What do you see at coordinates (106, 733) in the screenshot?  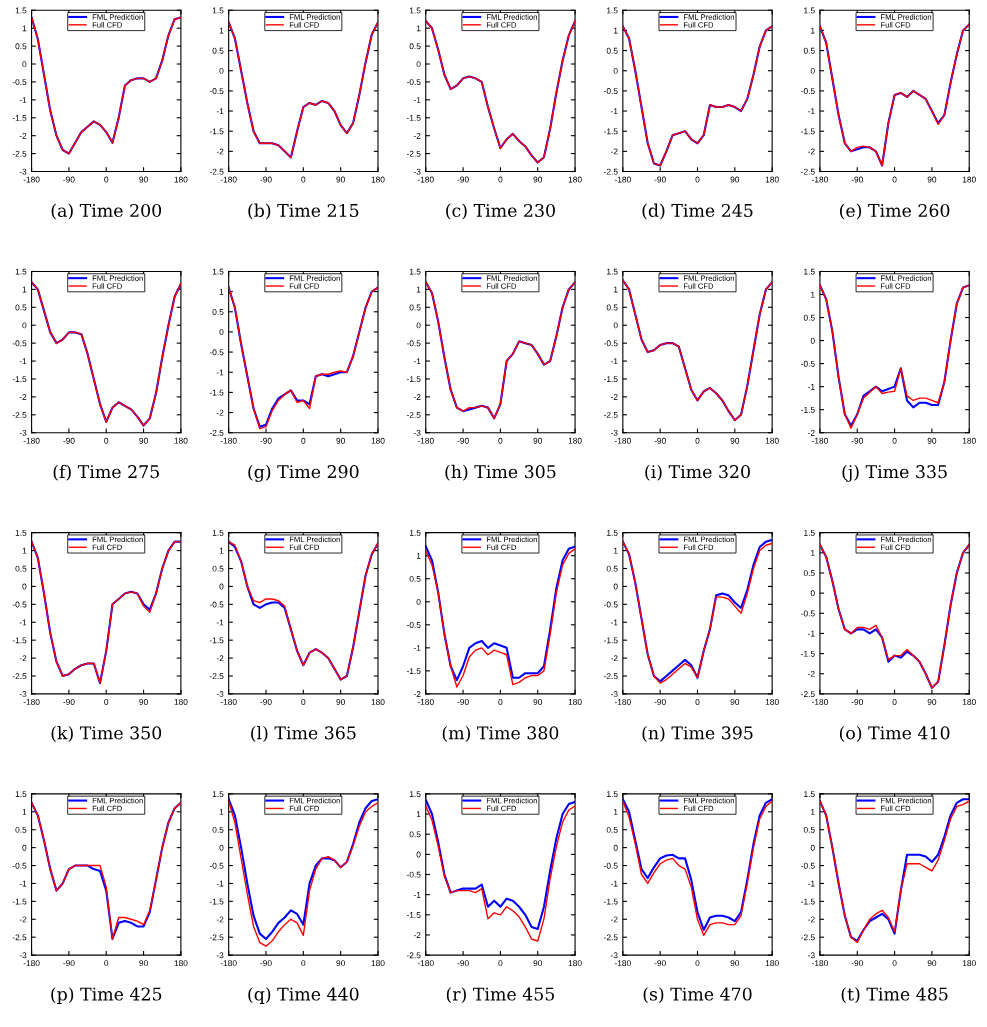 I see `x-axis-title: (k) Time 350` at bounding box center [106, 733].